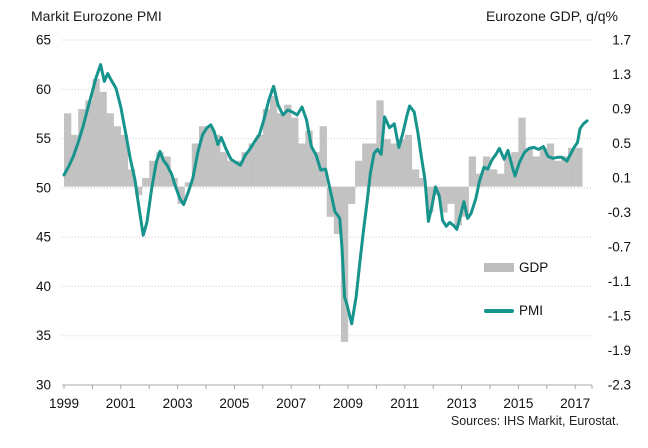 This screenshot has height=448, width=648. I want to click on right-axis-tick-label: 0.1, so click(621, 178).